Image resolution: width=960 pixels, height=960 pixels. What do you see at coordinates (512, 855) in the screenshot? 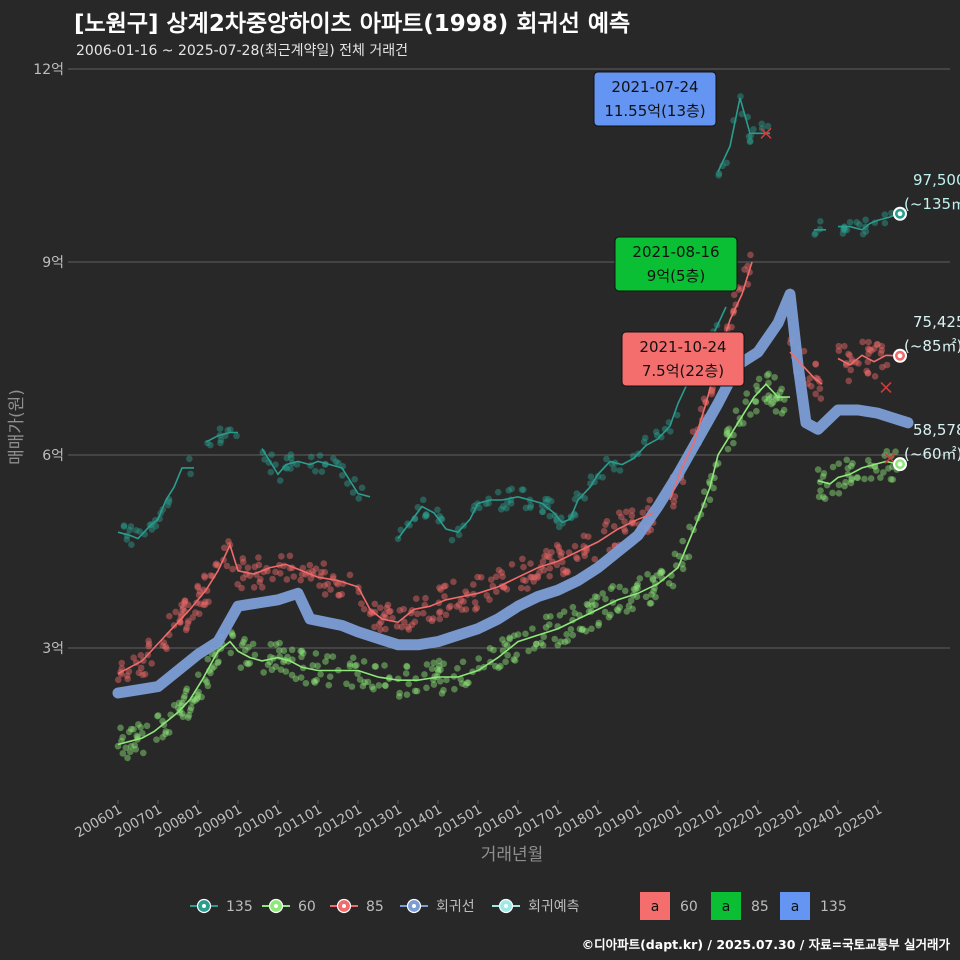
I see `x-axis-title: 거래년월` at bounding box center [512, 855].